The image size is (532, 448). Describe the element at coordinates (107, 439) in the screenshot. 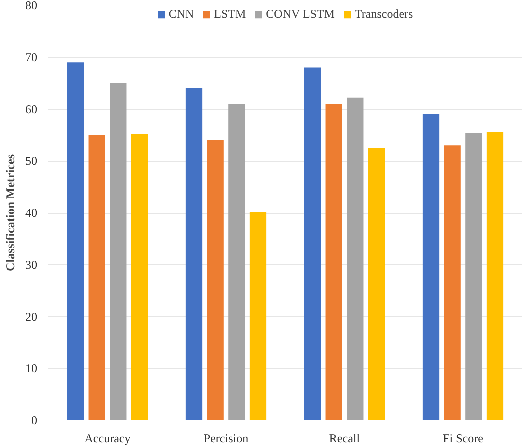

I see `x-tick-label: Accuracy` at that location.